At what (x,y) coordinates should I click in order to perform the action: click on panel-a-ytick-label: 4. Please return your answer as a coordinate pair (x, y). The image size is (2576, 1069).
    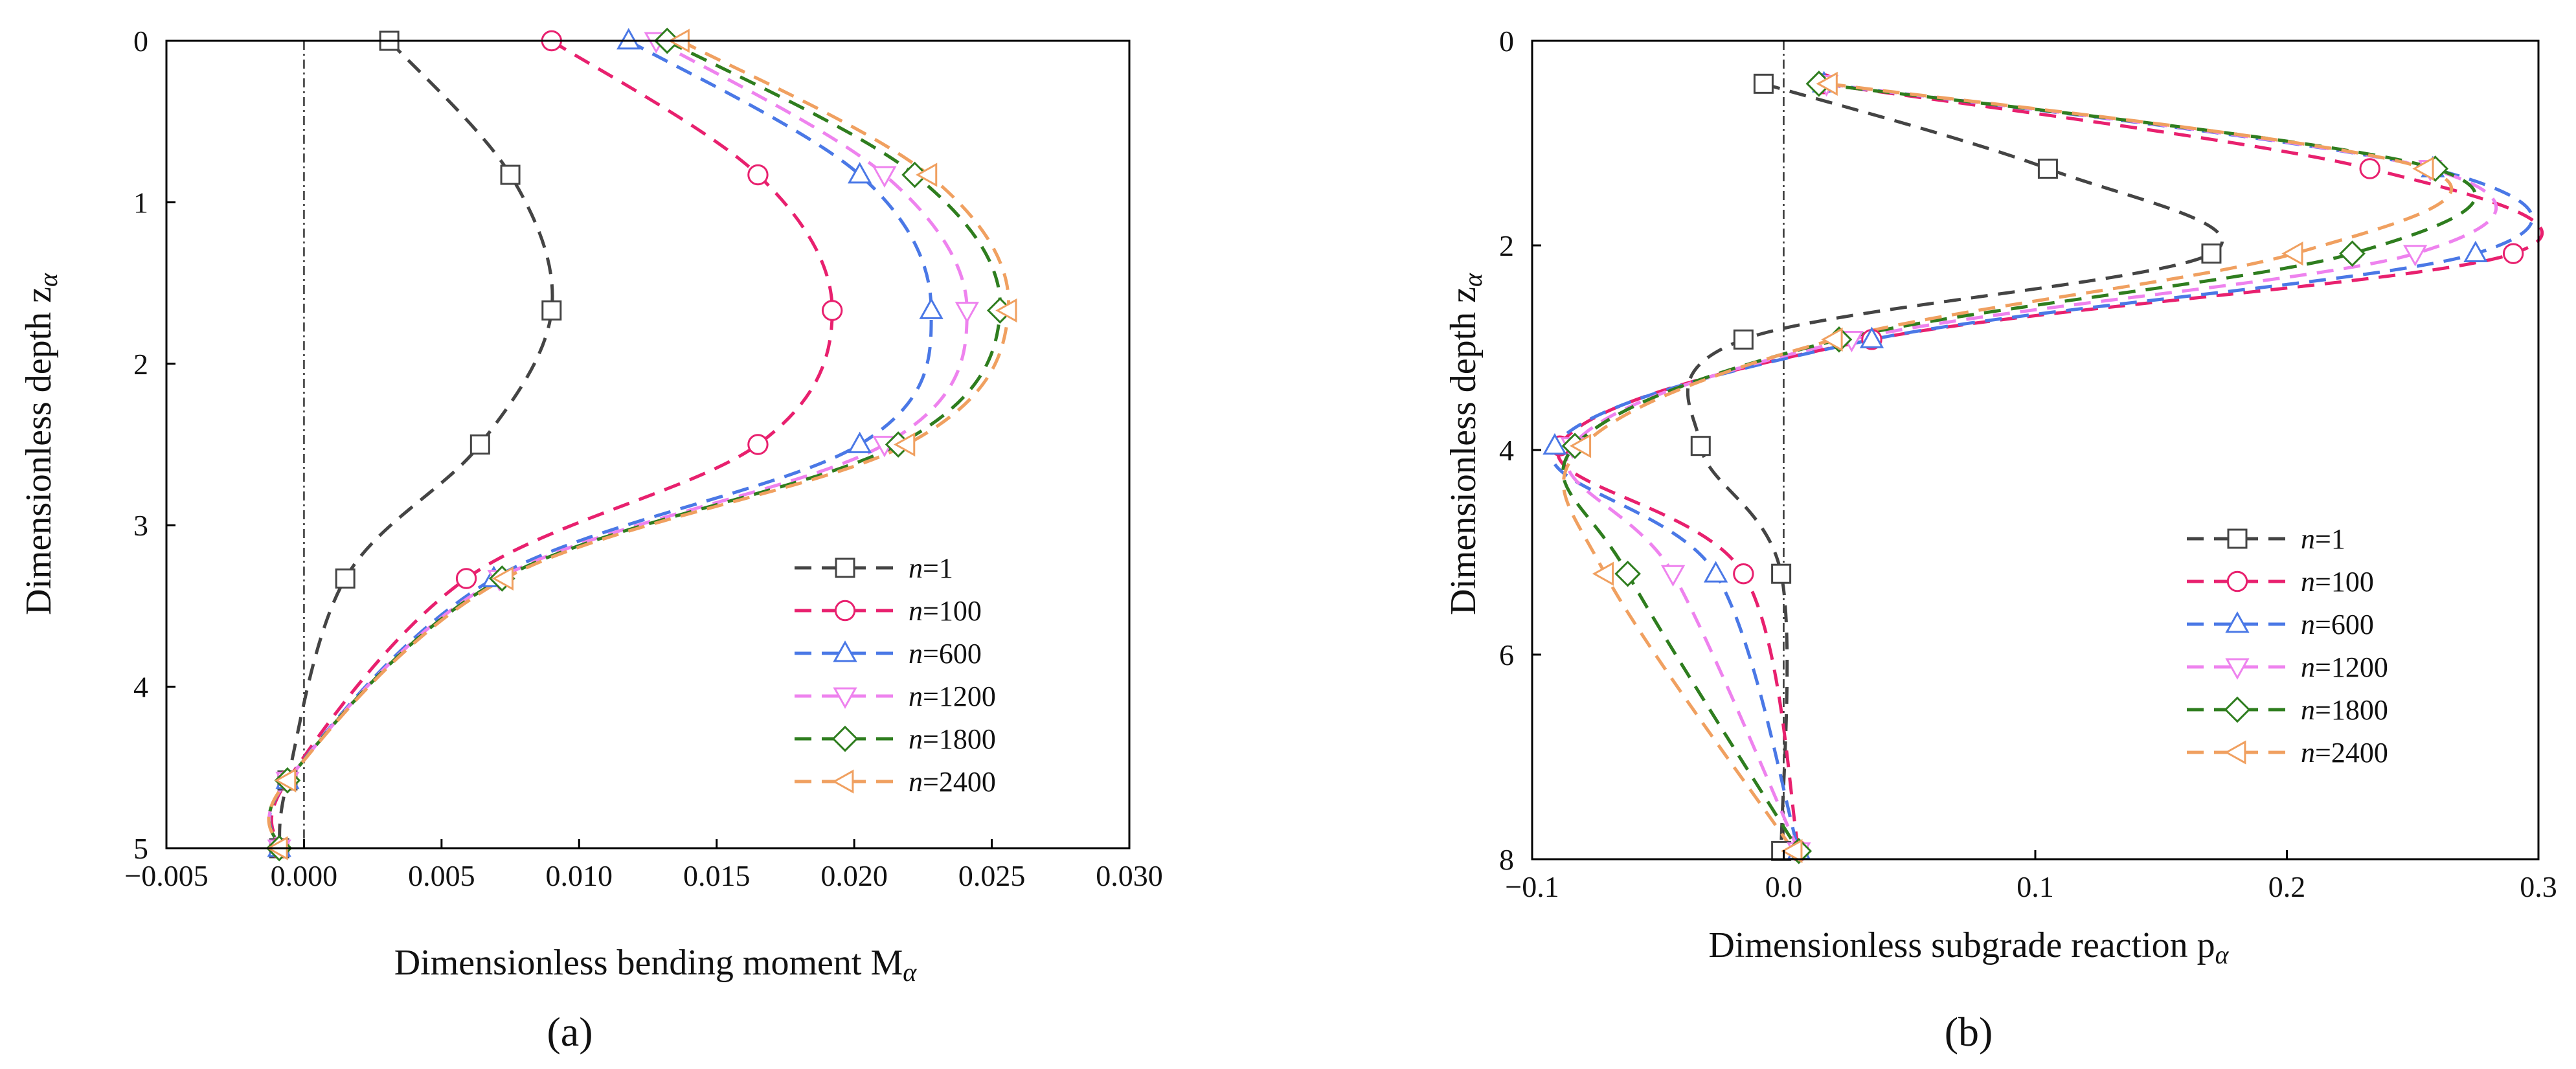
    Looking at the image, I should click on (140, 687).